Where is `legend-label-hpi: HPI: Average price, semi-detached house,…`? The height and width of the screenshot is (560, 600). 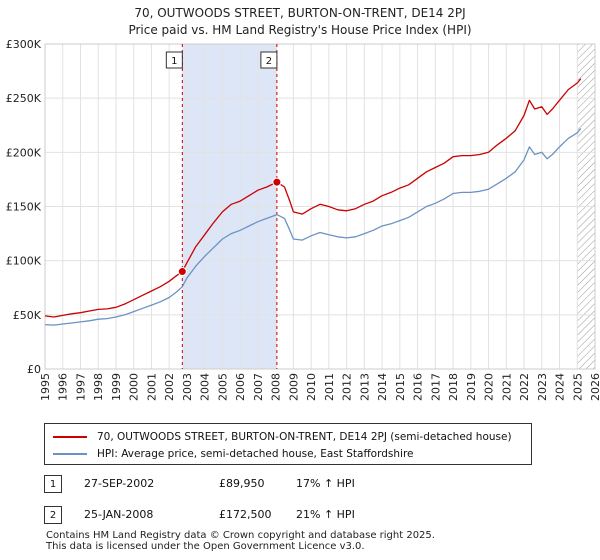
legend-label-hpi: HPI: Average price, semi-detached house,… is located at coordinates (255, 454).